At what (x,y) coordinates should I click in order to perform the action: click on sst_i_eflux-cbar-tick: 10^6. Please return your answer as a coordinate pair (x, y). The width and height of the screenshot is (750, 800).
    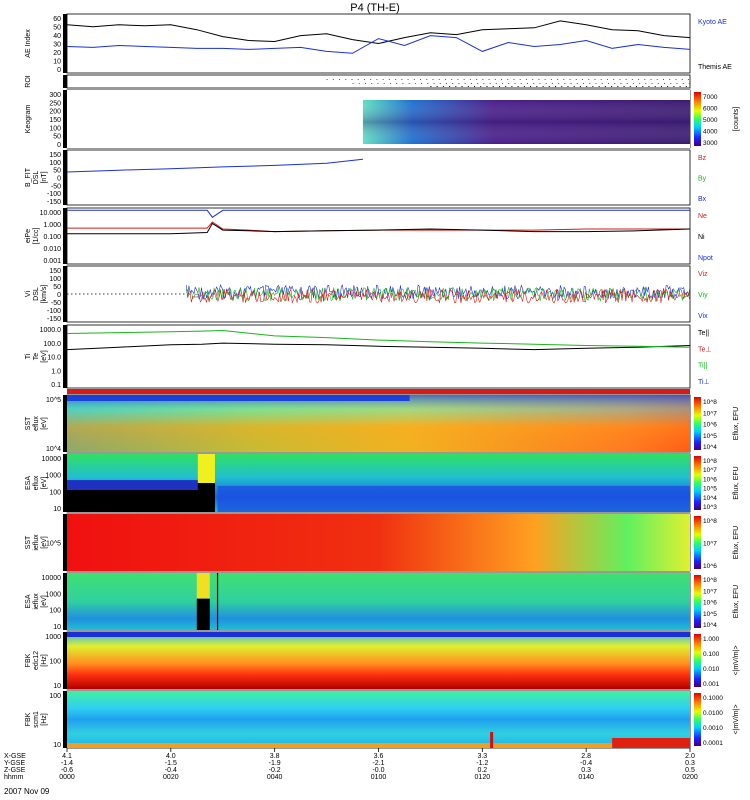
    Looking at the image, I should click on (710, 566).